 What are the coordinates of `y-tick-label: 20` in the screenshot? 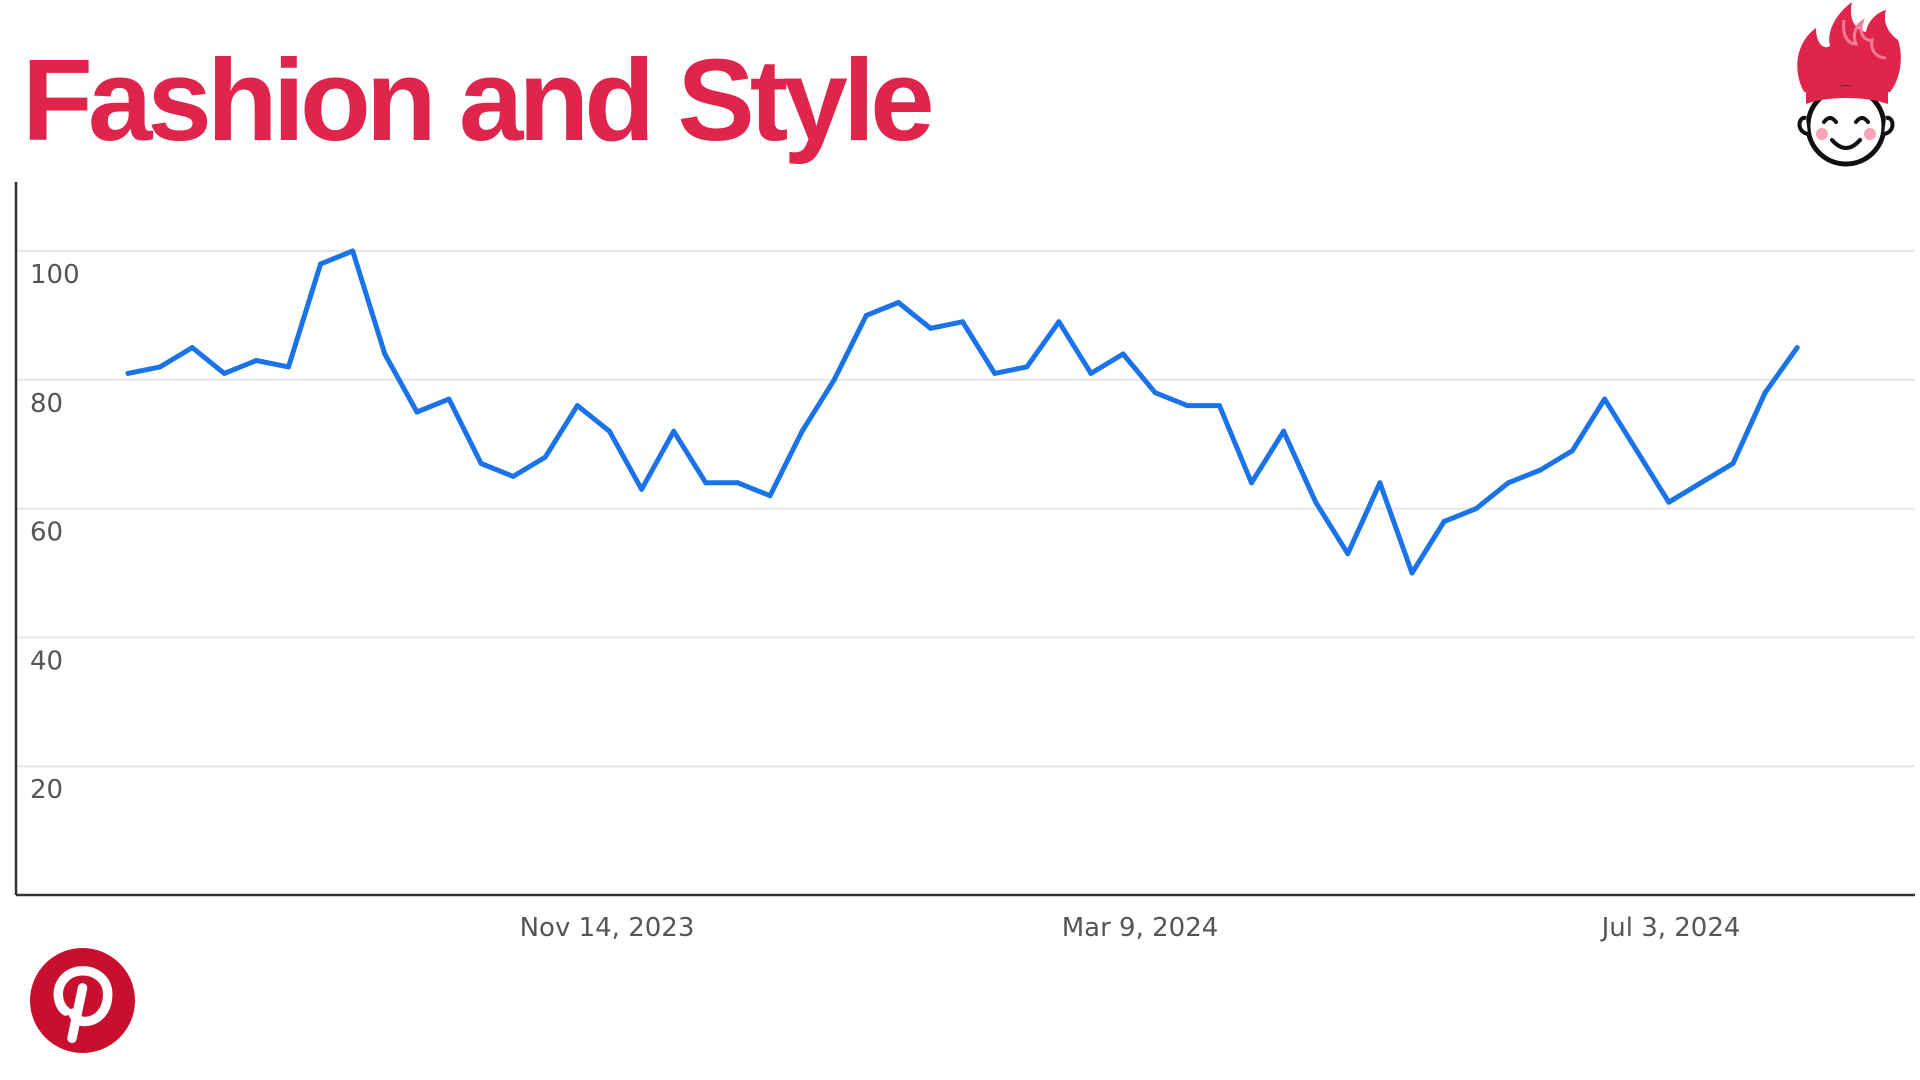 It's located at (46, 790).